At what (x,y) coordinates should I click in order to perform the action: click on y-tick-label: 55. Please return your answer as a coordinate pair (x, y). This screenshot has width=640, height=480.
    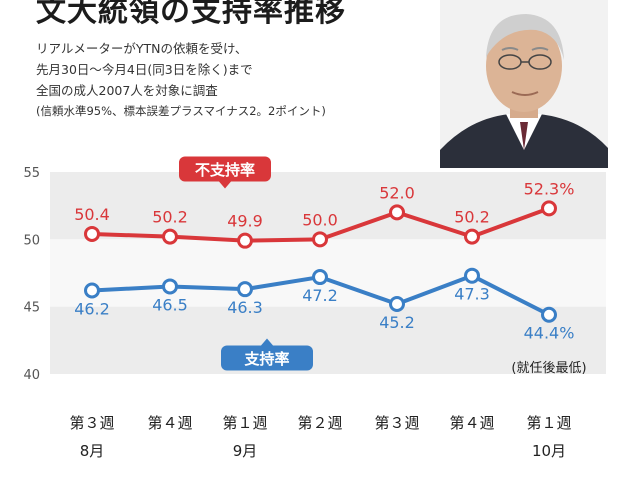
    Looking at the image, I should click on (31, 173).